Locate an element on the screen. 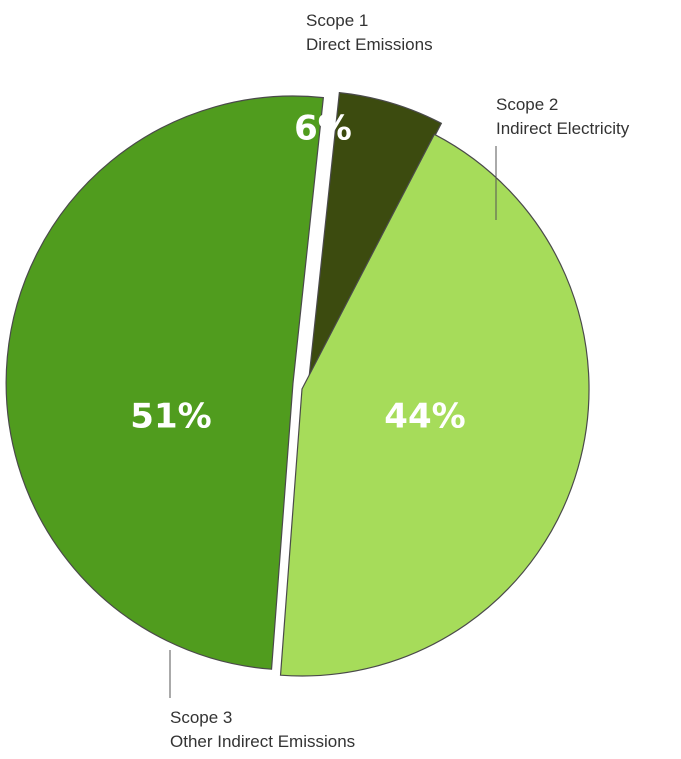 The width and height of the screenshot is (681, 759). category-label-line1: Scope 3 is located at coordinates (201, 717).